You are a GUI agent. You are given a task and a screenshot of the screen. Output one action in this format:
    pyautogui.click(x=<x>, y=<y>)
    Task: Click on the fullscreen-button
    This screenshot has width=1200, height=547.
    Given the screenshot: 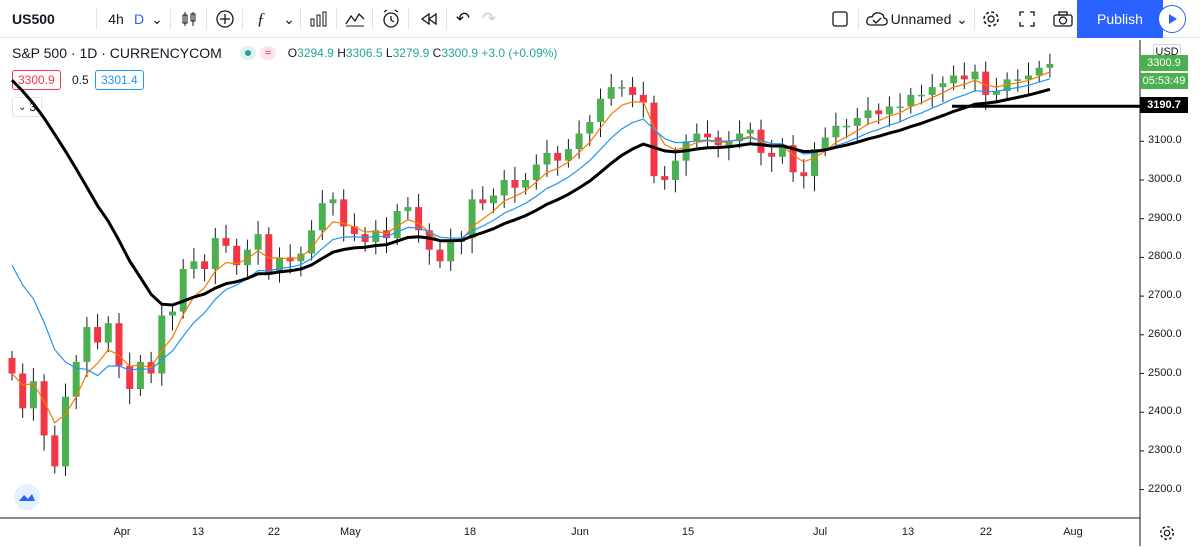 What is the action you would take?
    pyautogui.click(x=1027, y=19)
    